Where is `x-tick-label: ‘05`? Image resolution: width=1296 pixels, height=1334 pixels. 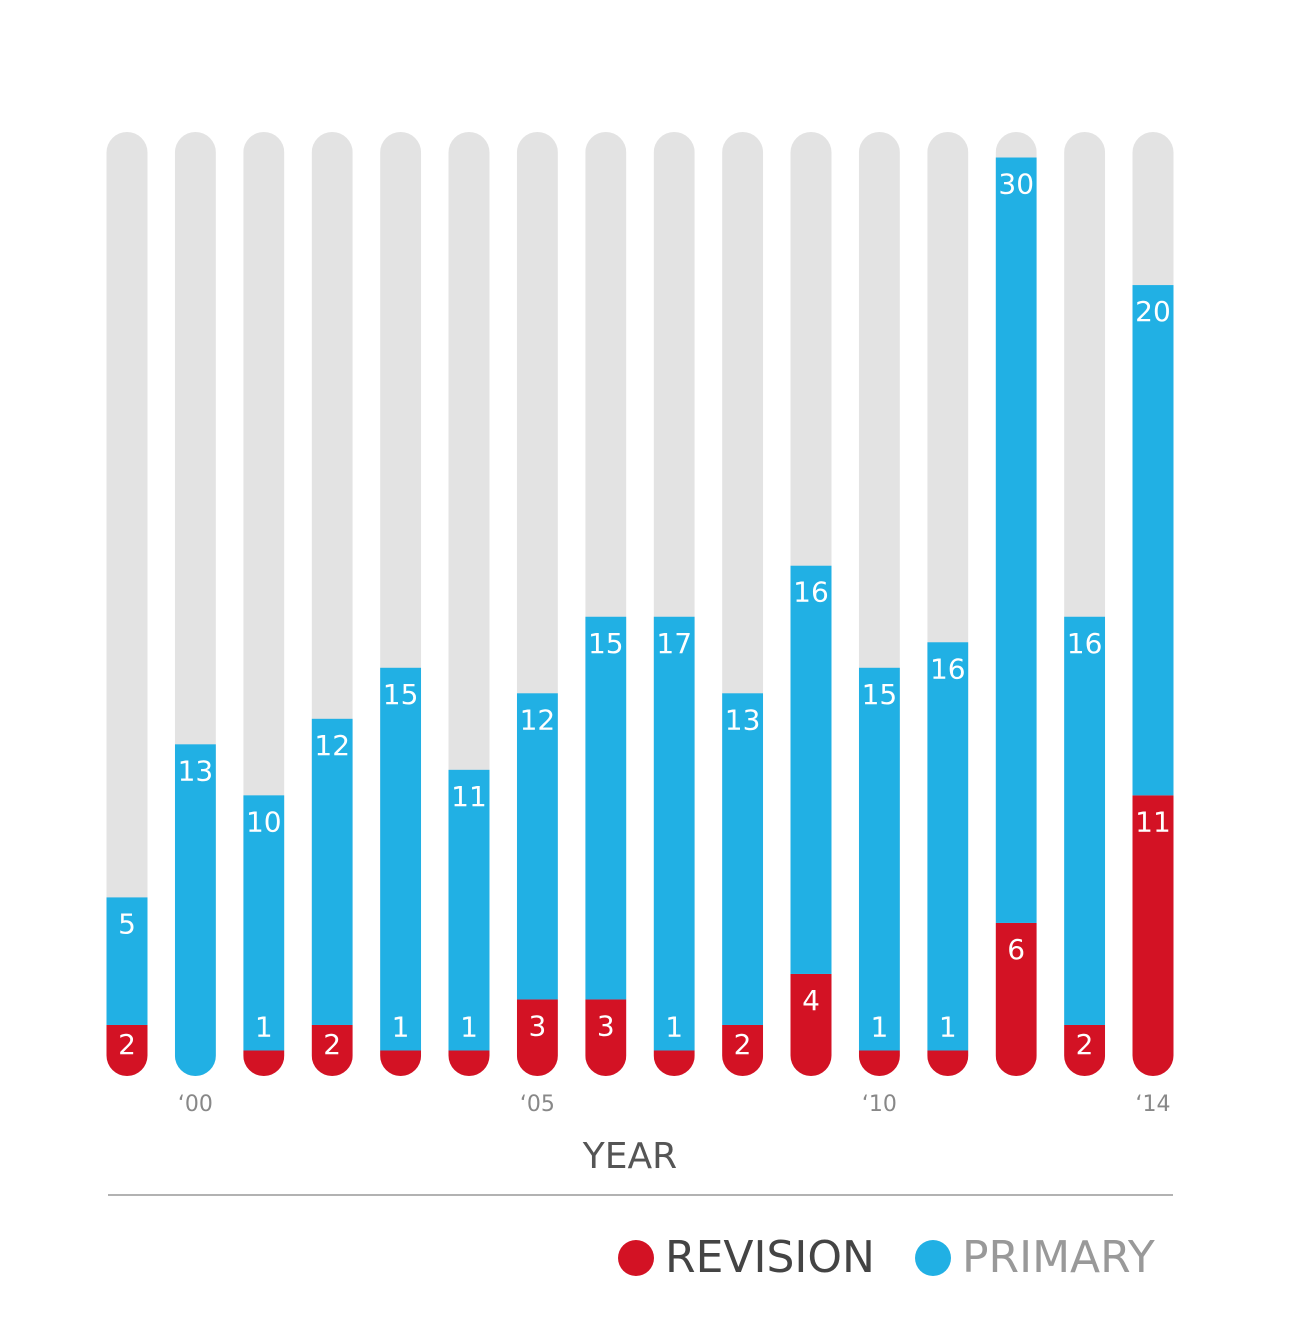 x-tick-label: ‘05 is located at coordinates (537, 1104).